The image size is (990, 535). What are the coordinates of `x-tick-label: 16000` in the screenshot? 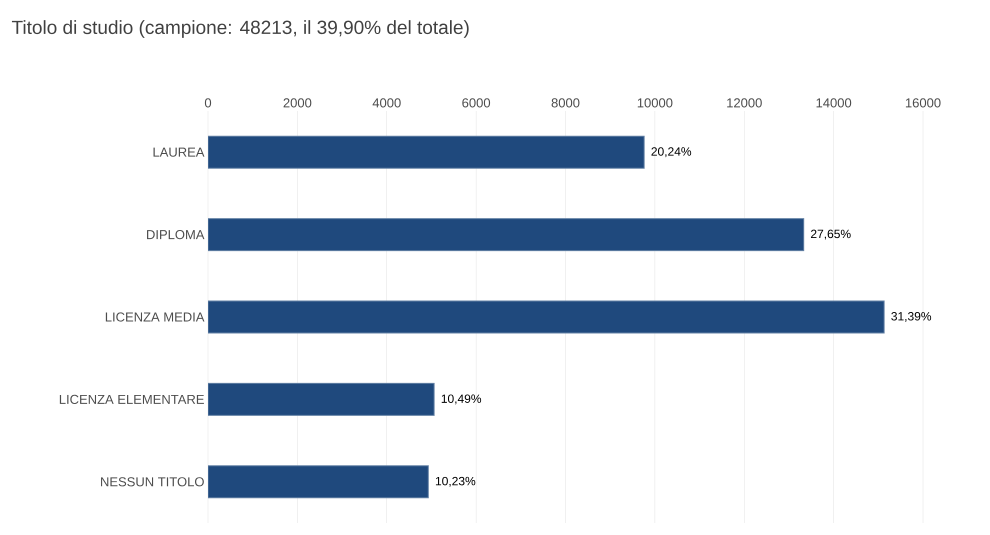 It's located at (923, 103).